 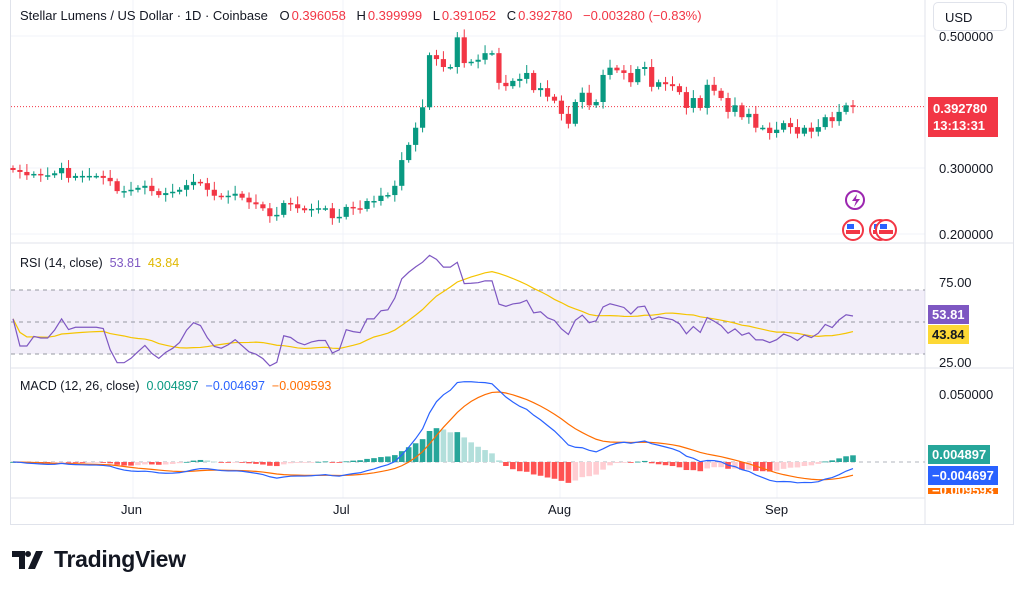 I want to click on x-tick-jun: Jun, so click(x=131, y=509).